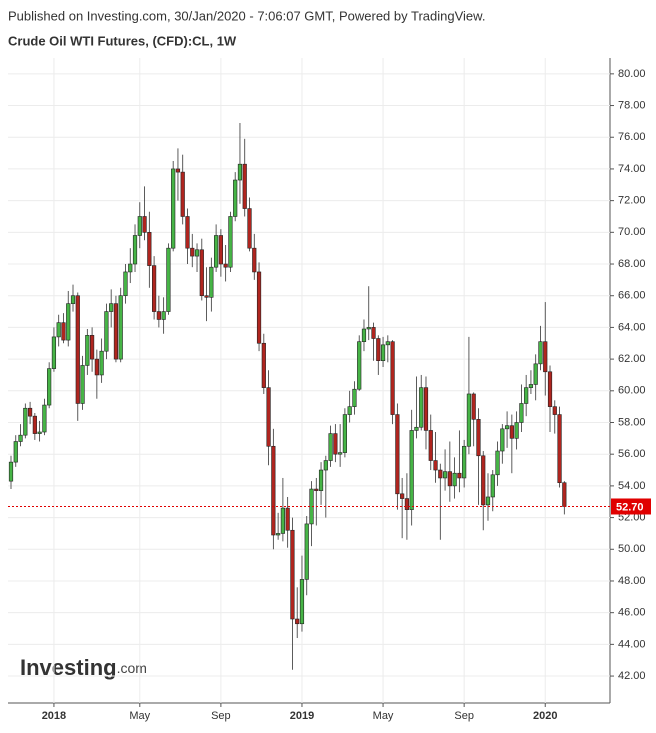  I want to click on x-tick-label: 2020, so click(545, 716).